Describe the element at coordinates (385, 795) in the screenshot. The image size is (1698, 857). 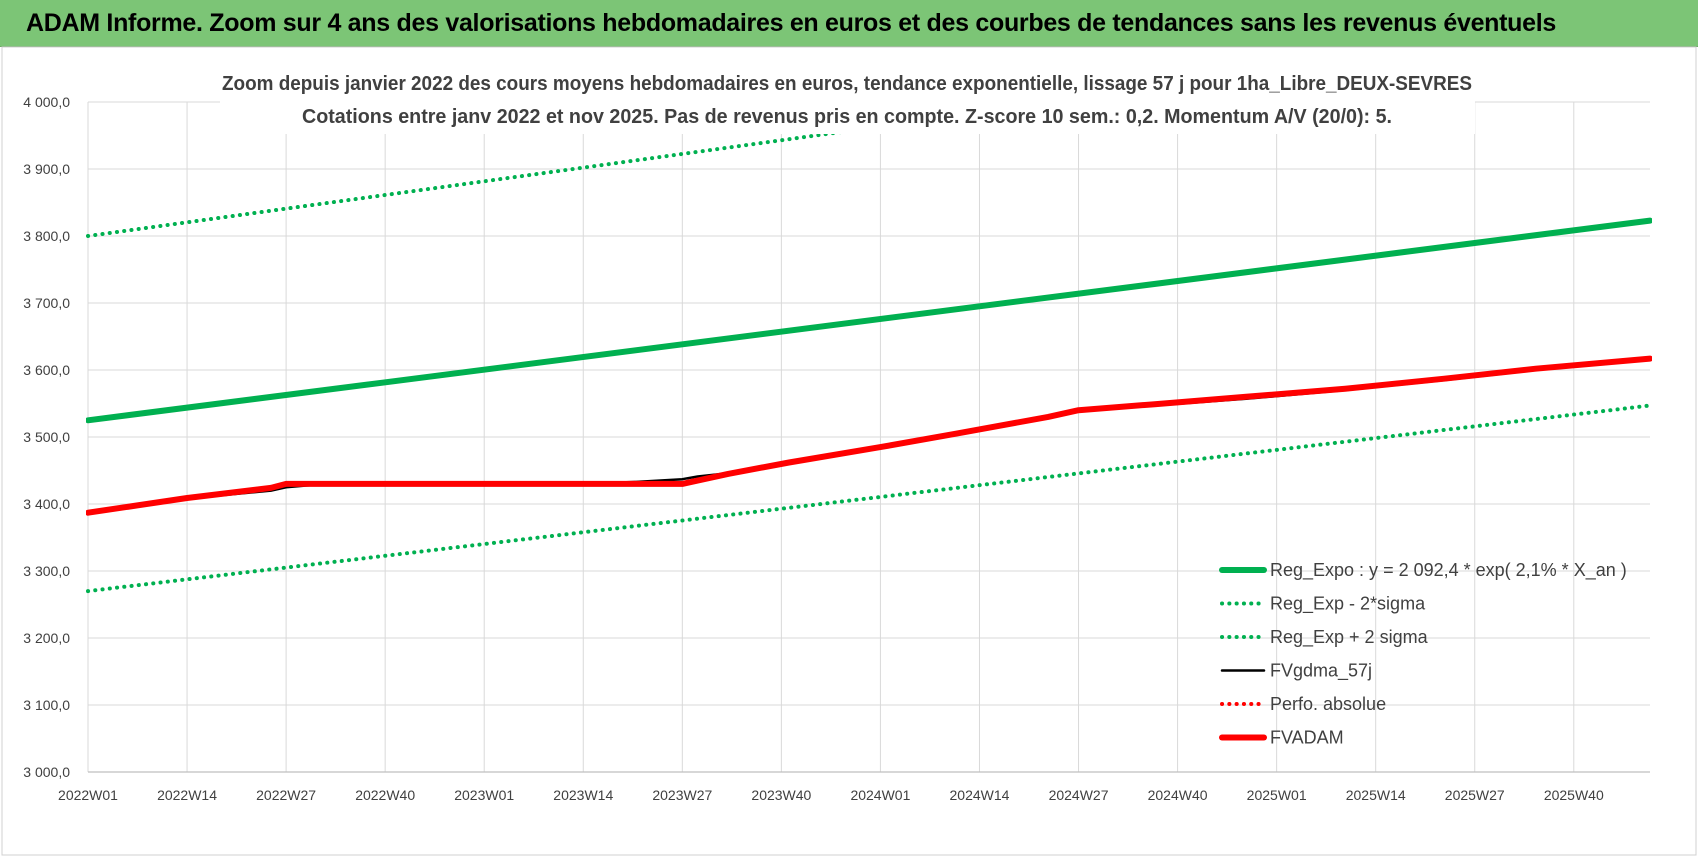
I see `x-tick-label: 2022W40` at that location.